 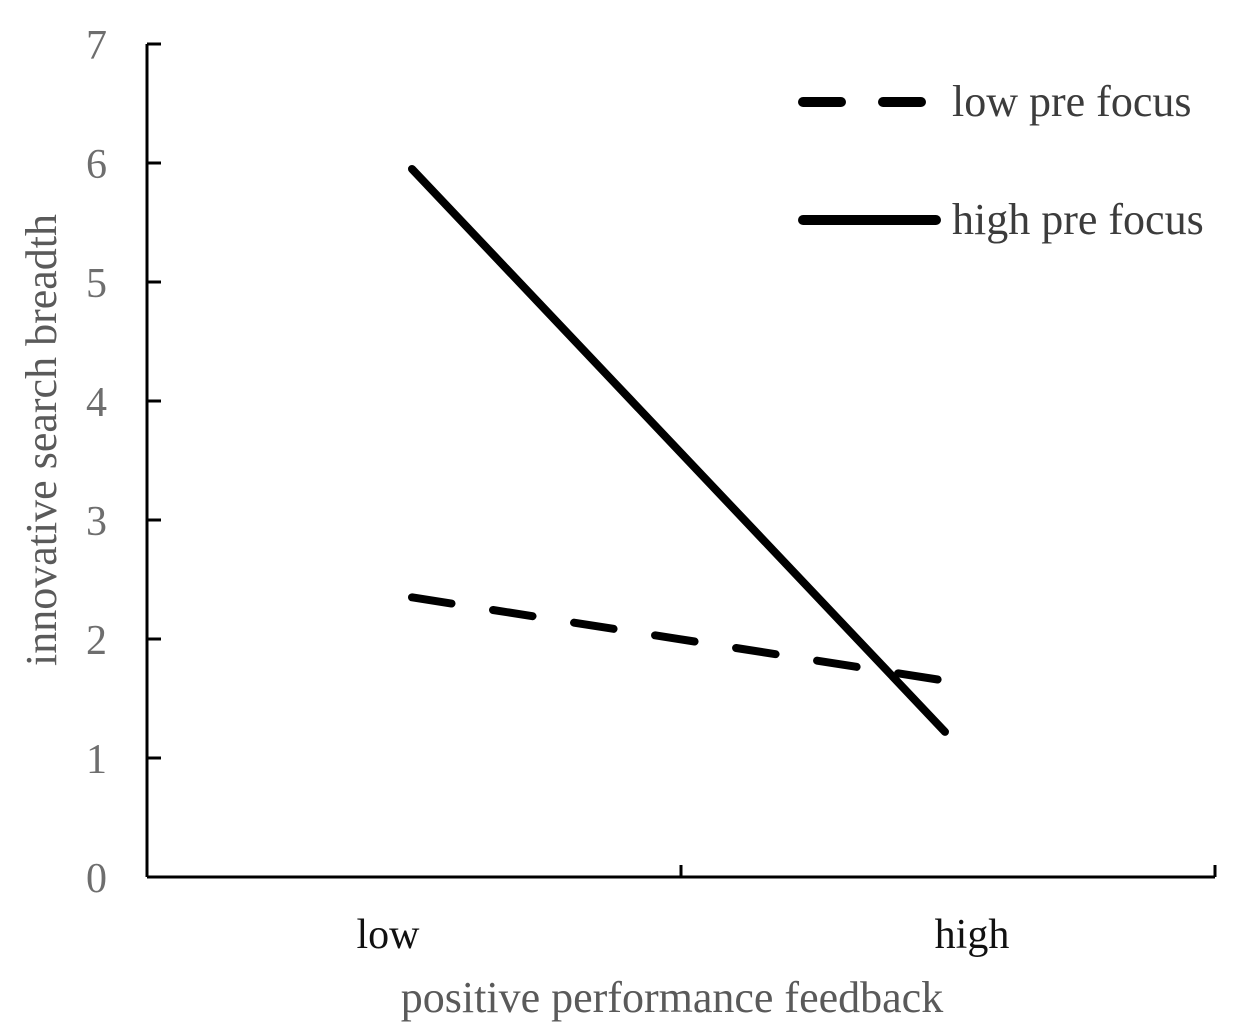 I want to click on y-axis-title: innovative search breadth, so click(x=41, y=440).